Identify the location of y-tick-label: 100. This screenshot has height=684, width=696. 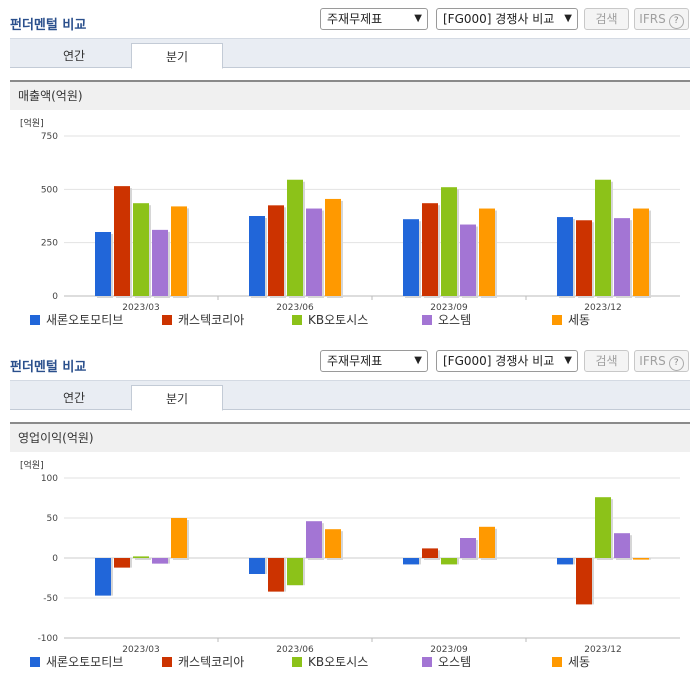
(49, 479).